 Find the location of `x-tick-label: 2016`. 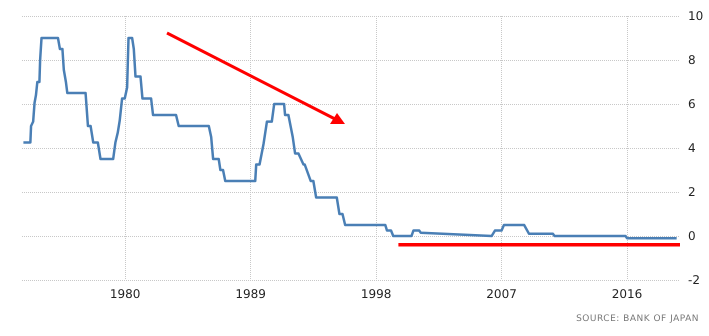

x-tick-label: 2016 is located at coordinates (627, 294).